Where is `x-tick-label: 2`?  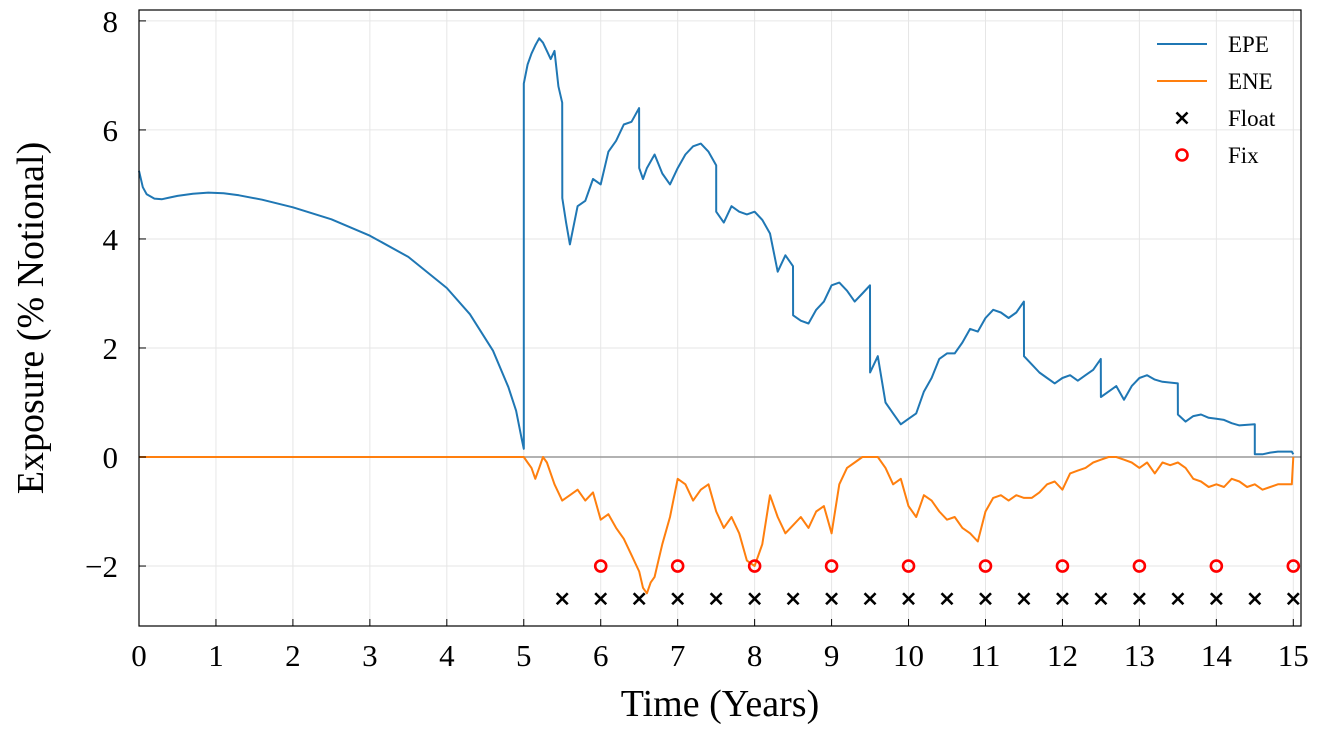 x-tick-label: 2 is located at coordinates (293, 655).